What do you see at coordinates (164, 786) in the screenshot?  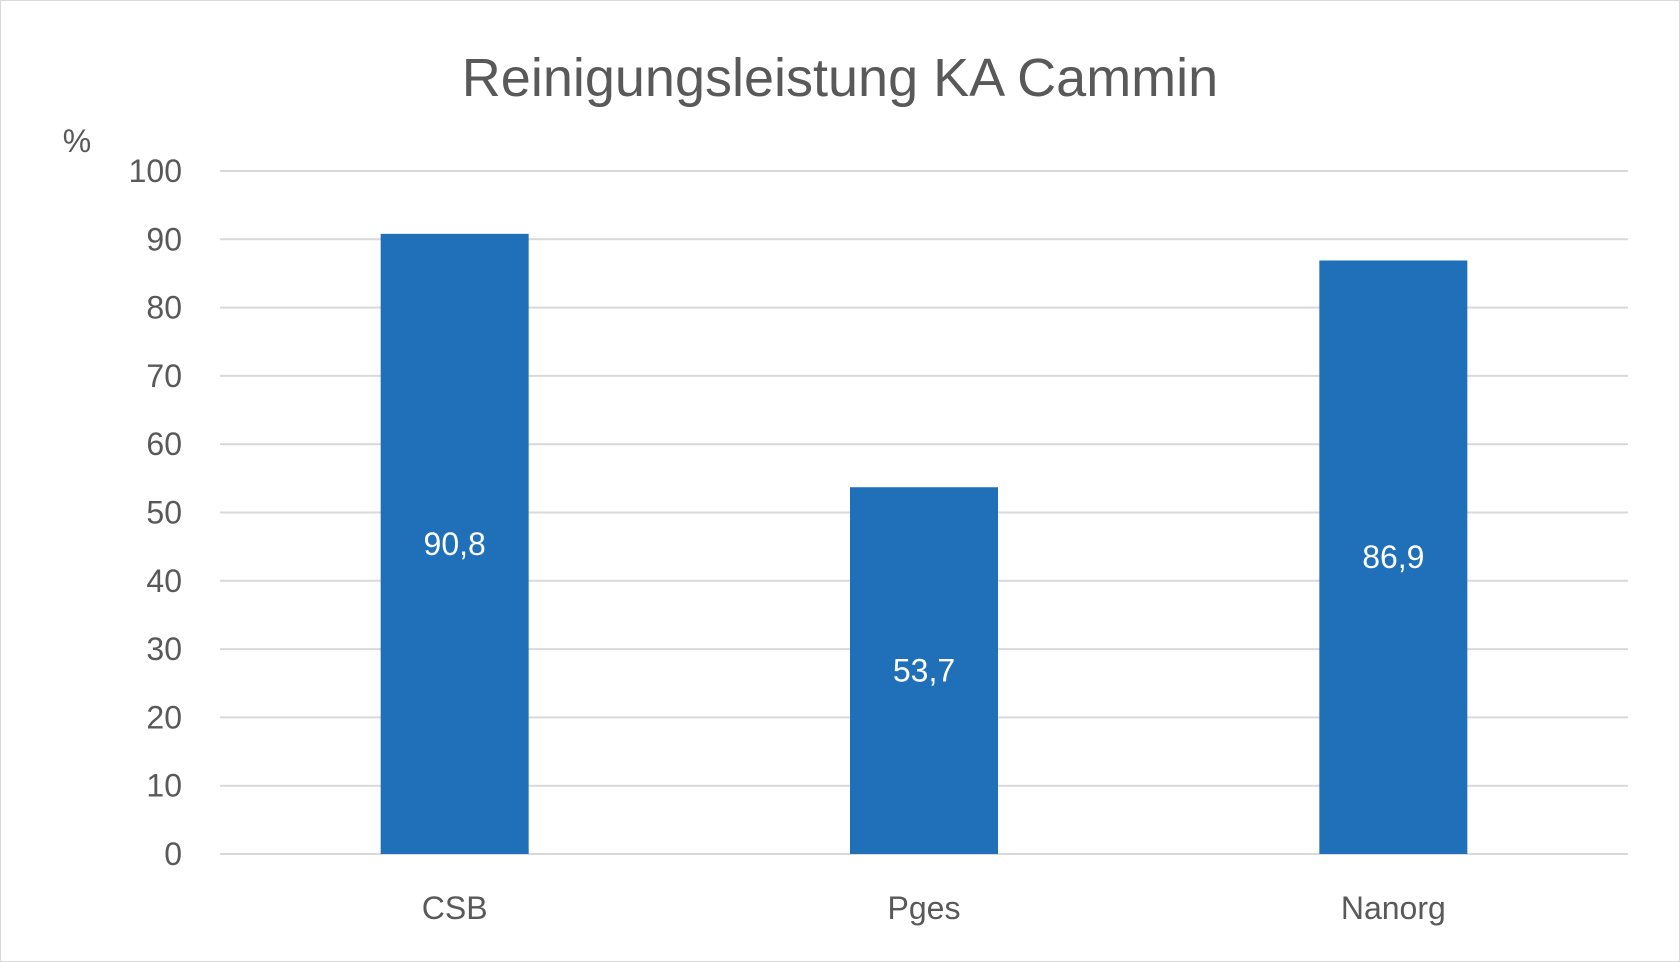 I see `y-tick-label-10: 10` at bounding box center [164, 786].